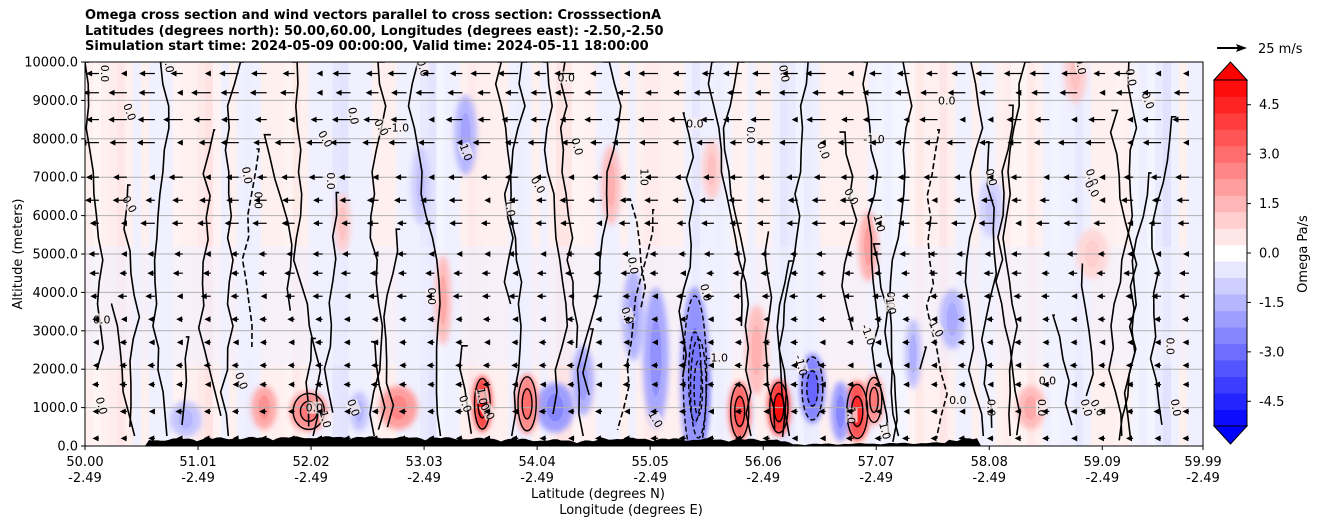 The image size is (1320, 526). I want to click on x-tick-label-longitude: -2.49, so click(198, 478).